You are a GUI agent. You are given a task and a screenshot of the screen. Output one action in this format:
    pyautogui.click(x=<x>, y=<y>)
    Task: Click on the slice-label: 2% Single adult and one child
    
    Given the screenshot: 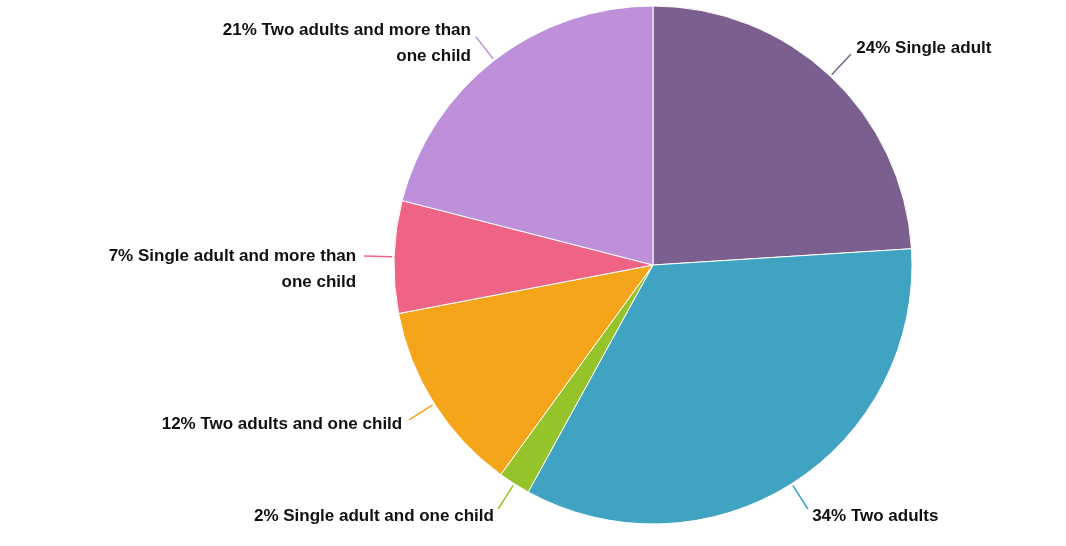 What is the action you would take?
    pyautogui.click(x=373, y=515)
    